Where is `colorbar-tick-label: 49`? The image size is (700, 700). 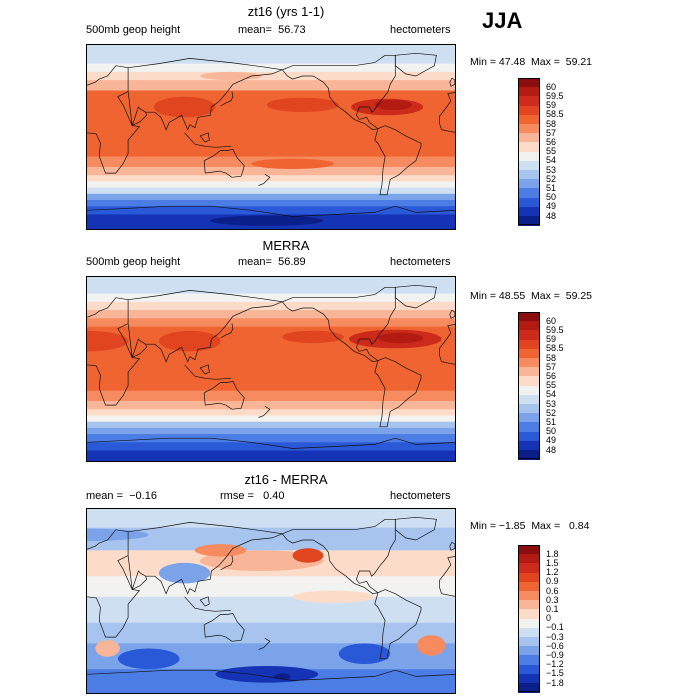 colorbar-tick-label: 49 is located at coordinates (551, 206).